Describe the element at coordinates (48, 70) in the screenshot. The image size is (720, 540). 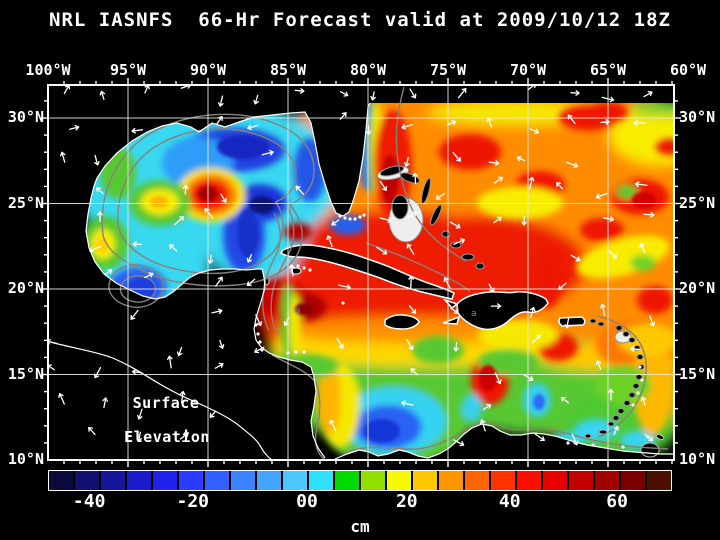
I see `lon-label-100: 100°W` at that location.